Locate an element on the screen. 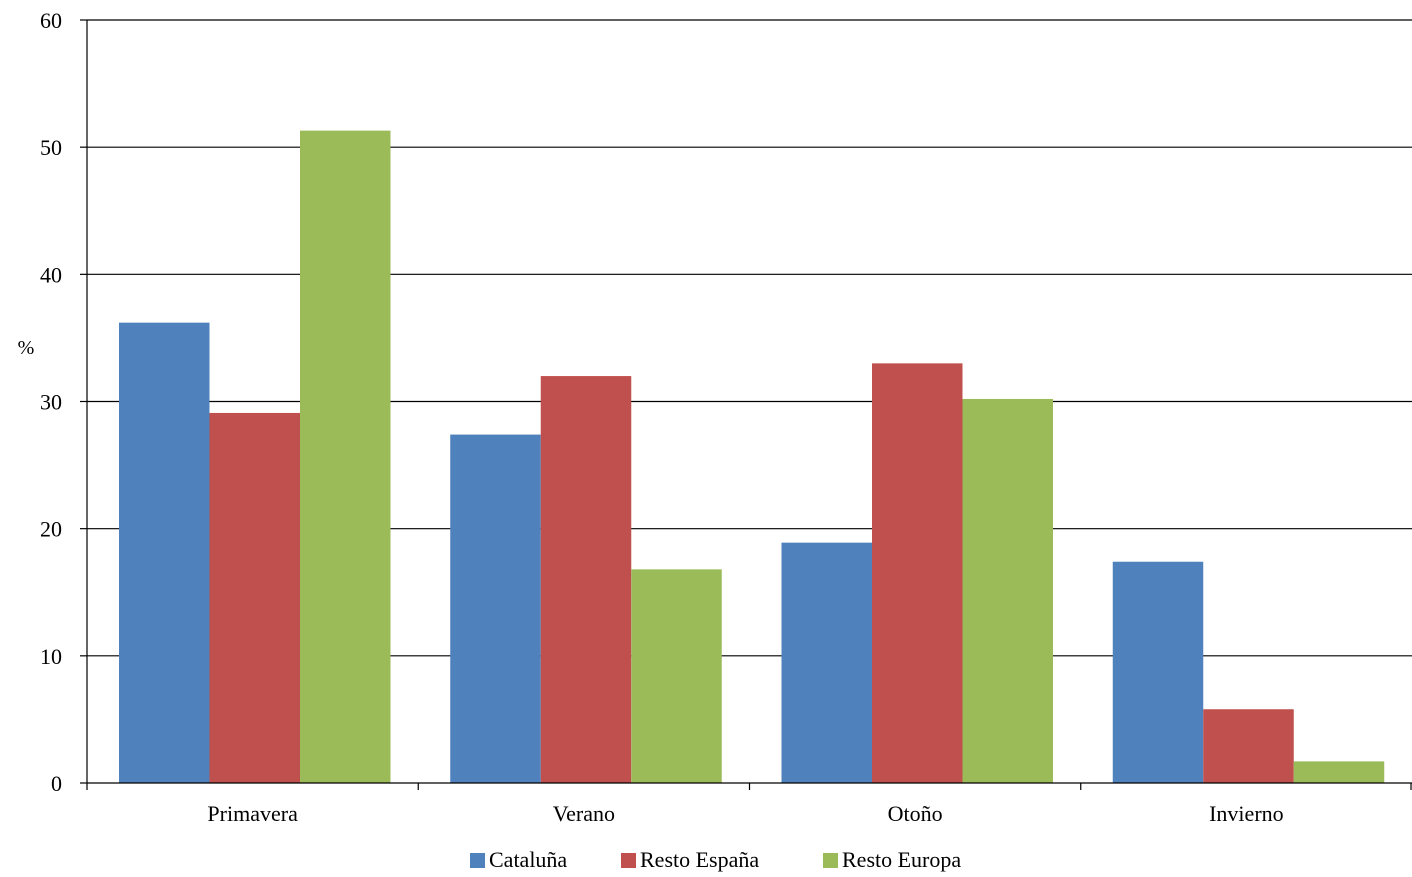  y-tick-label: 30 is located at coordinates (51, 402).